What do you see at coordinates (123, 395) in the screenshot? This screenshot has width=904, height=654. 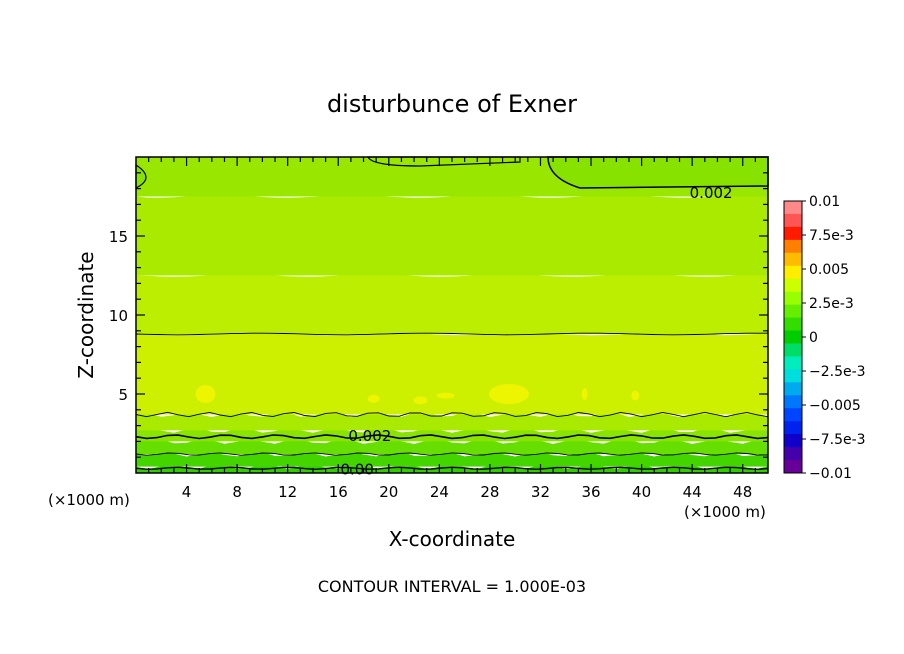 I see `y-tick-label: 5` at bounding box center [123, 395].